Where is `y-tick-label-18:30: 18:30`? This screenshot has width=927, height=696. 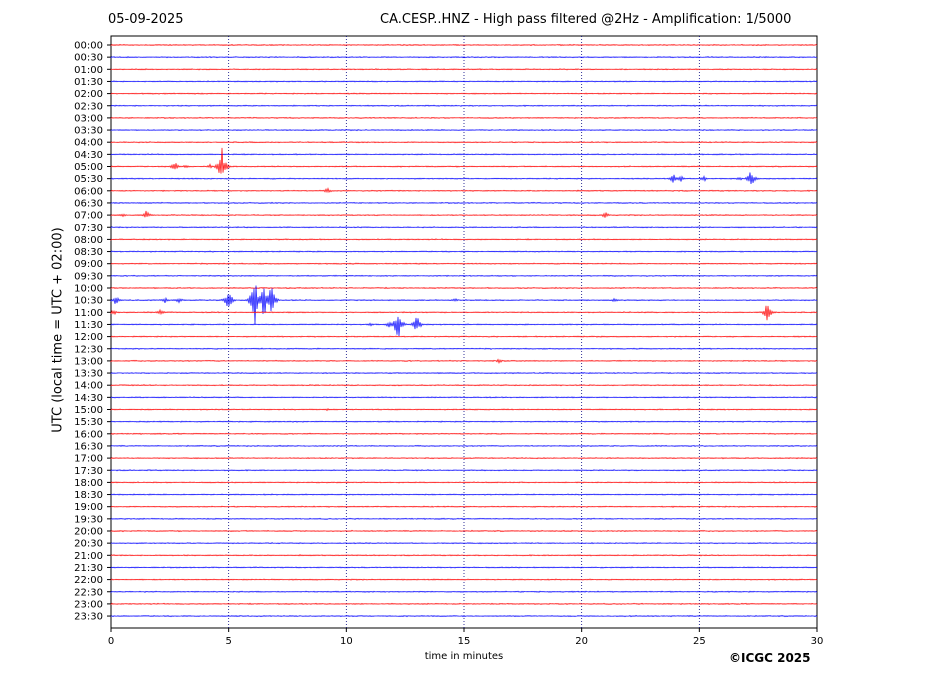
y-tick-label-18:30: 18:30 is located at coordinates (88, 495).